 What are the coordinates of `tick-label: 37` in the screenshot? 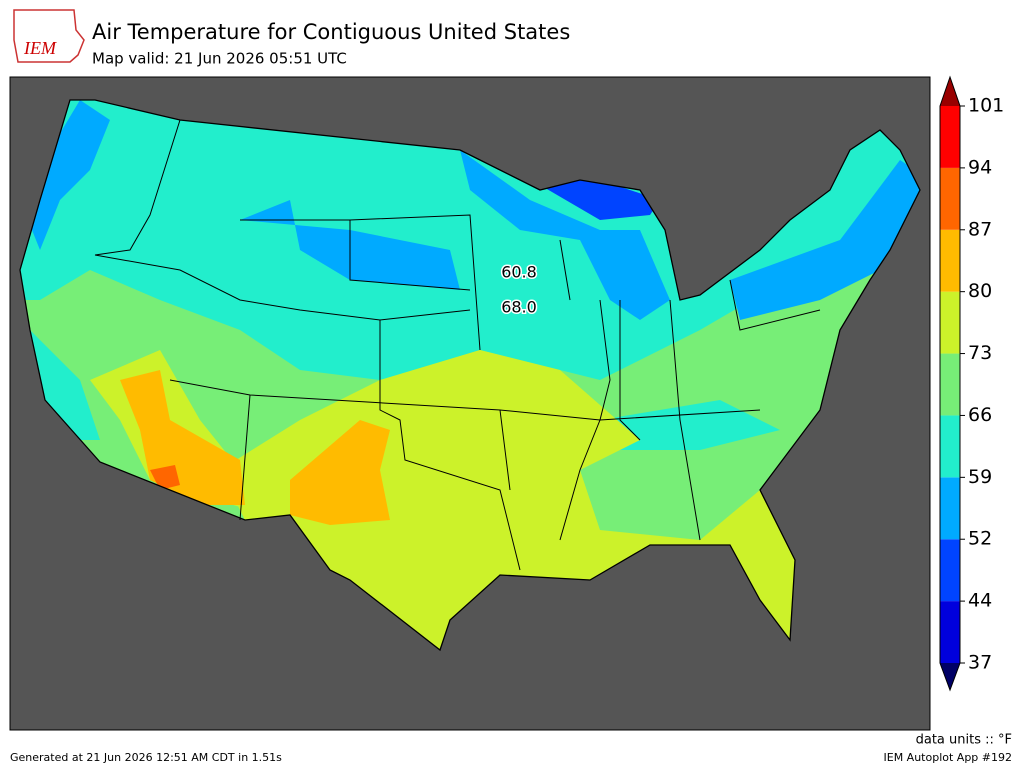 It's located at (980, 663).